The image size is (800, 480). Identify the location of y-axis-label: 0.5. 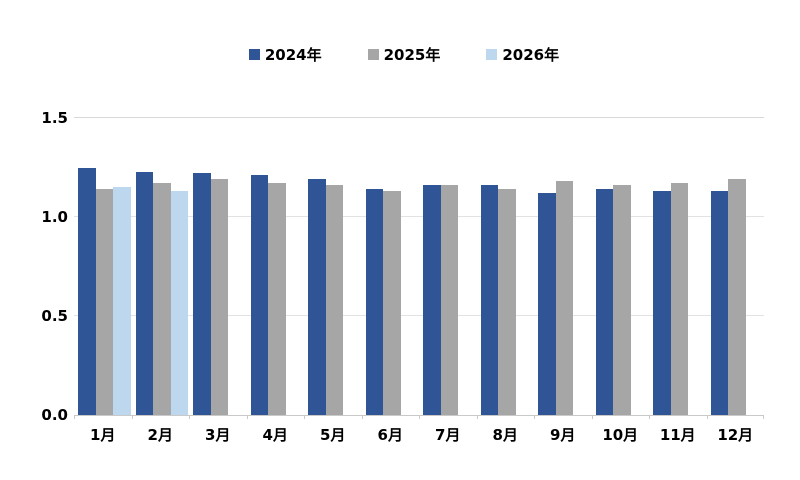
(54, 316).